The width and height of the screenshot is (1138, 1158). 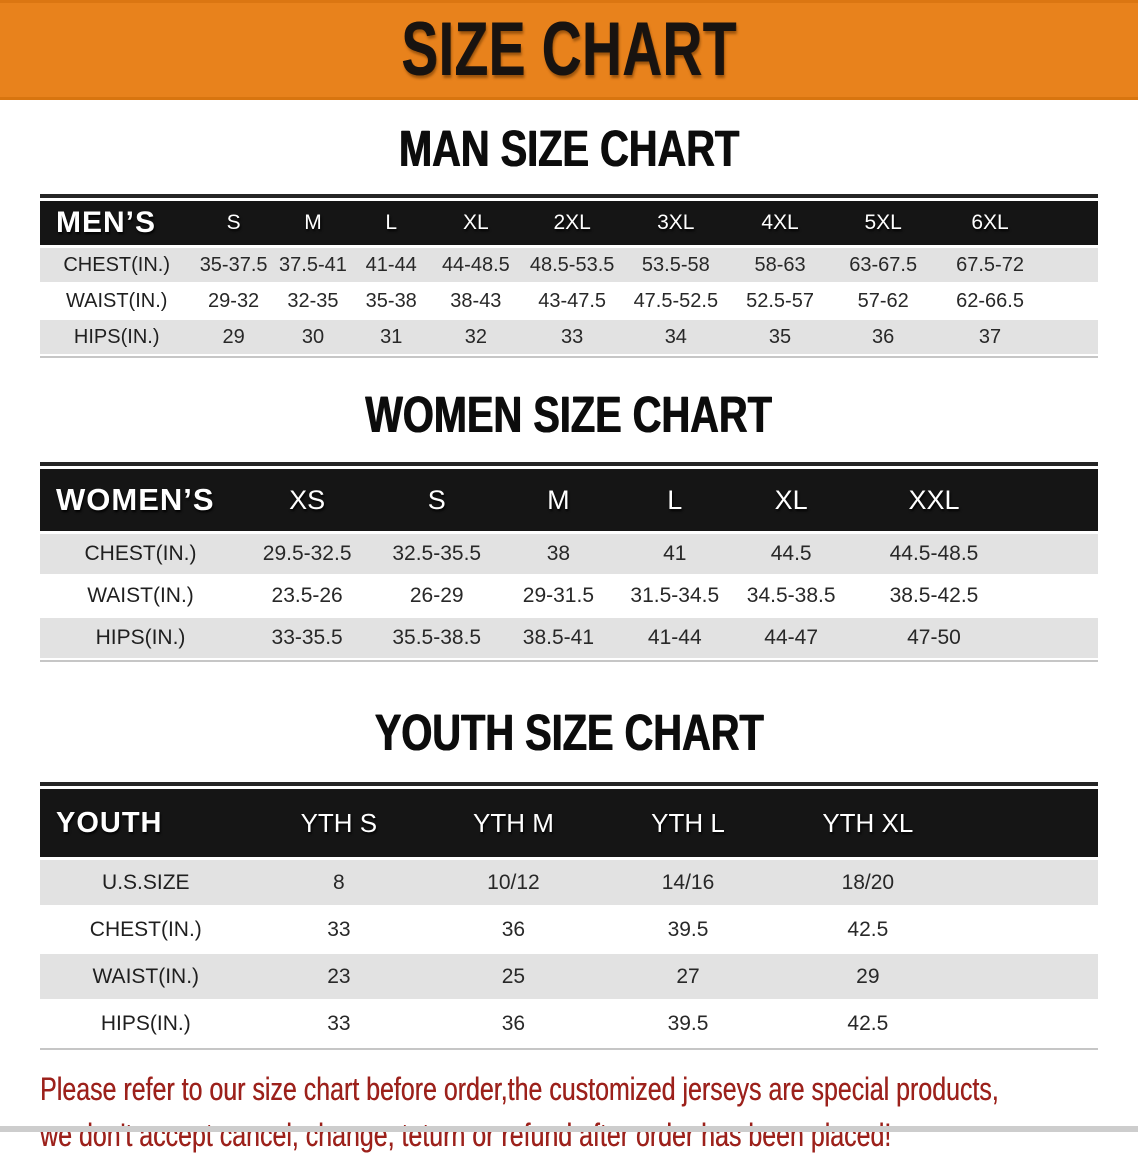 I want to click on size-value-cell: 47.5-52.5, so click(x=675, y=301).